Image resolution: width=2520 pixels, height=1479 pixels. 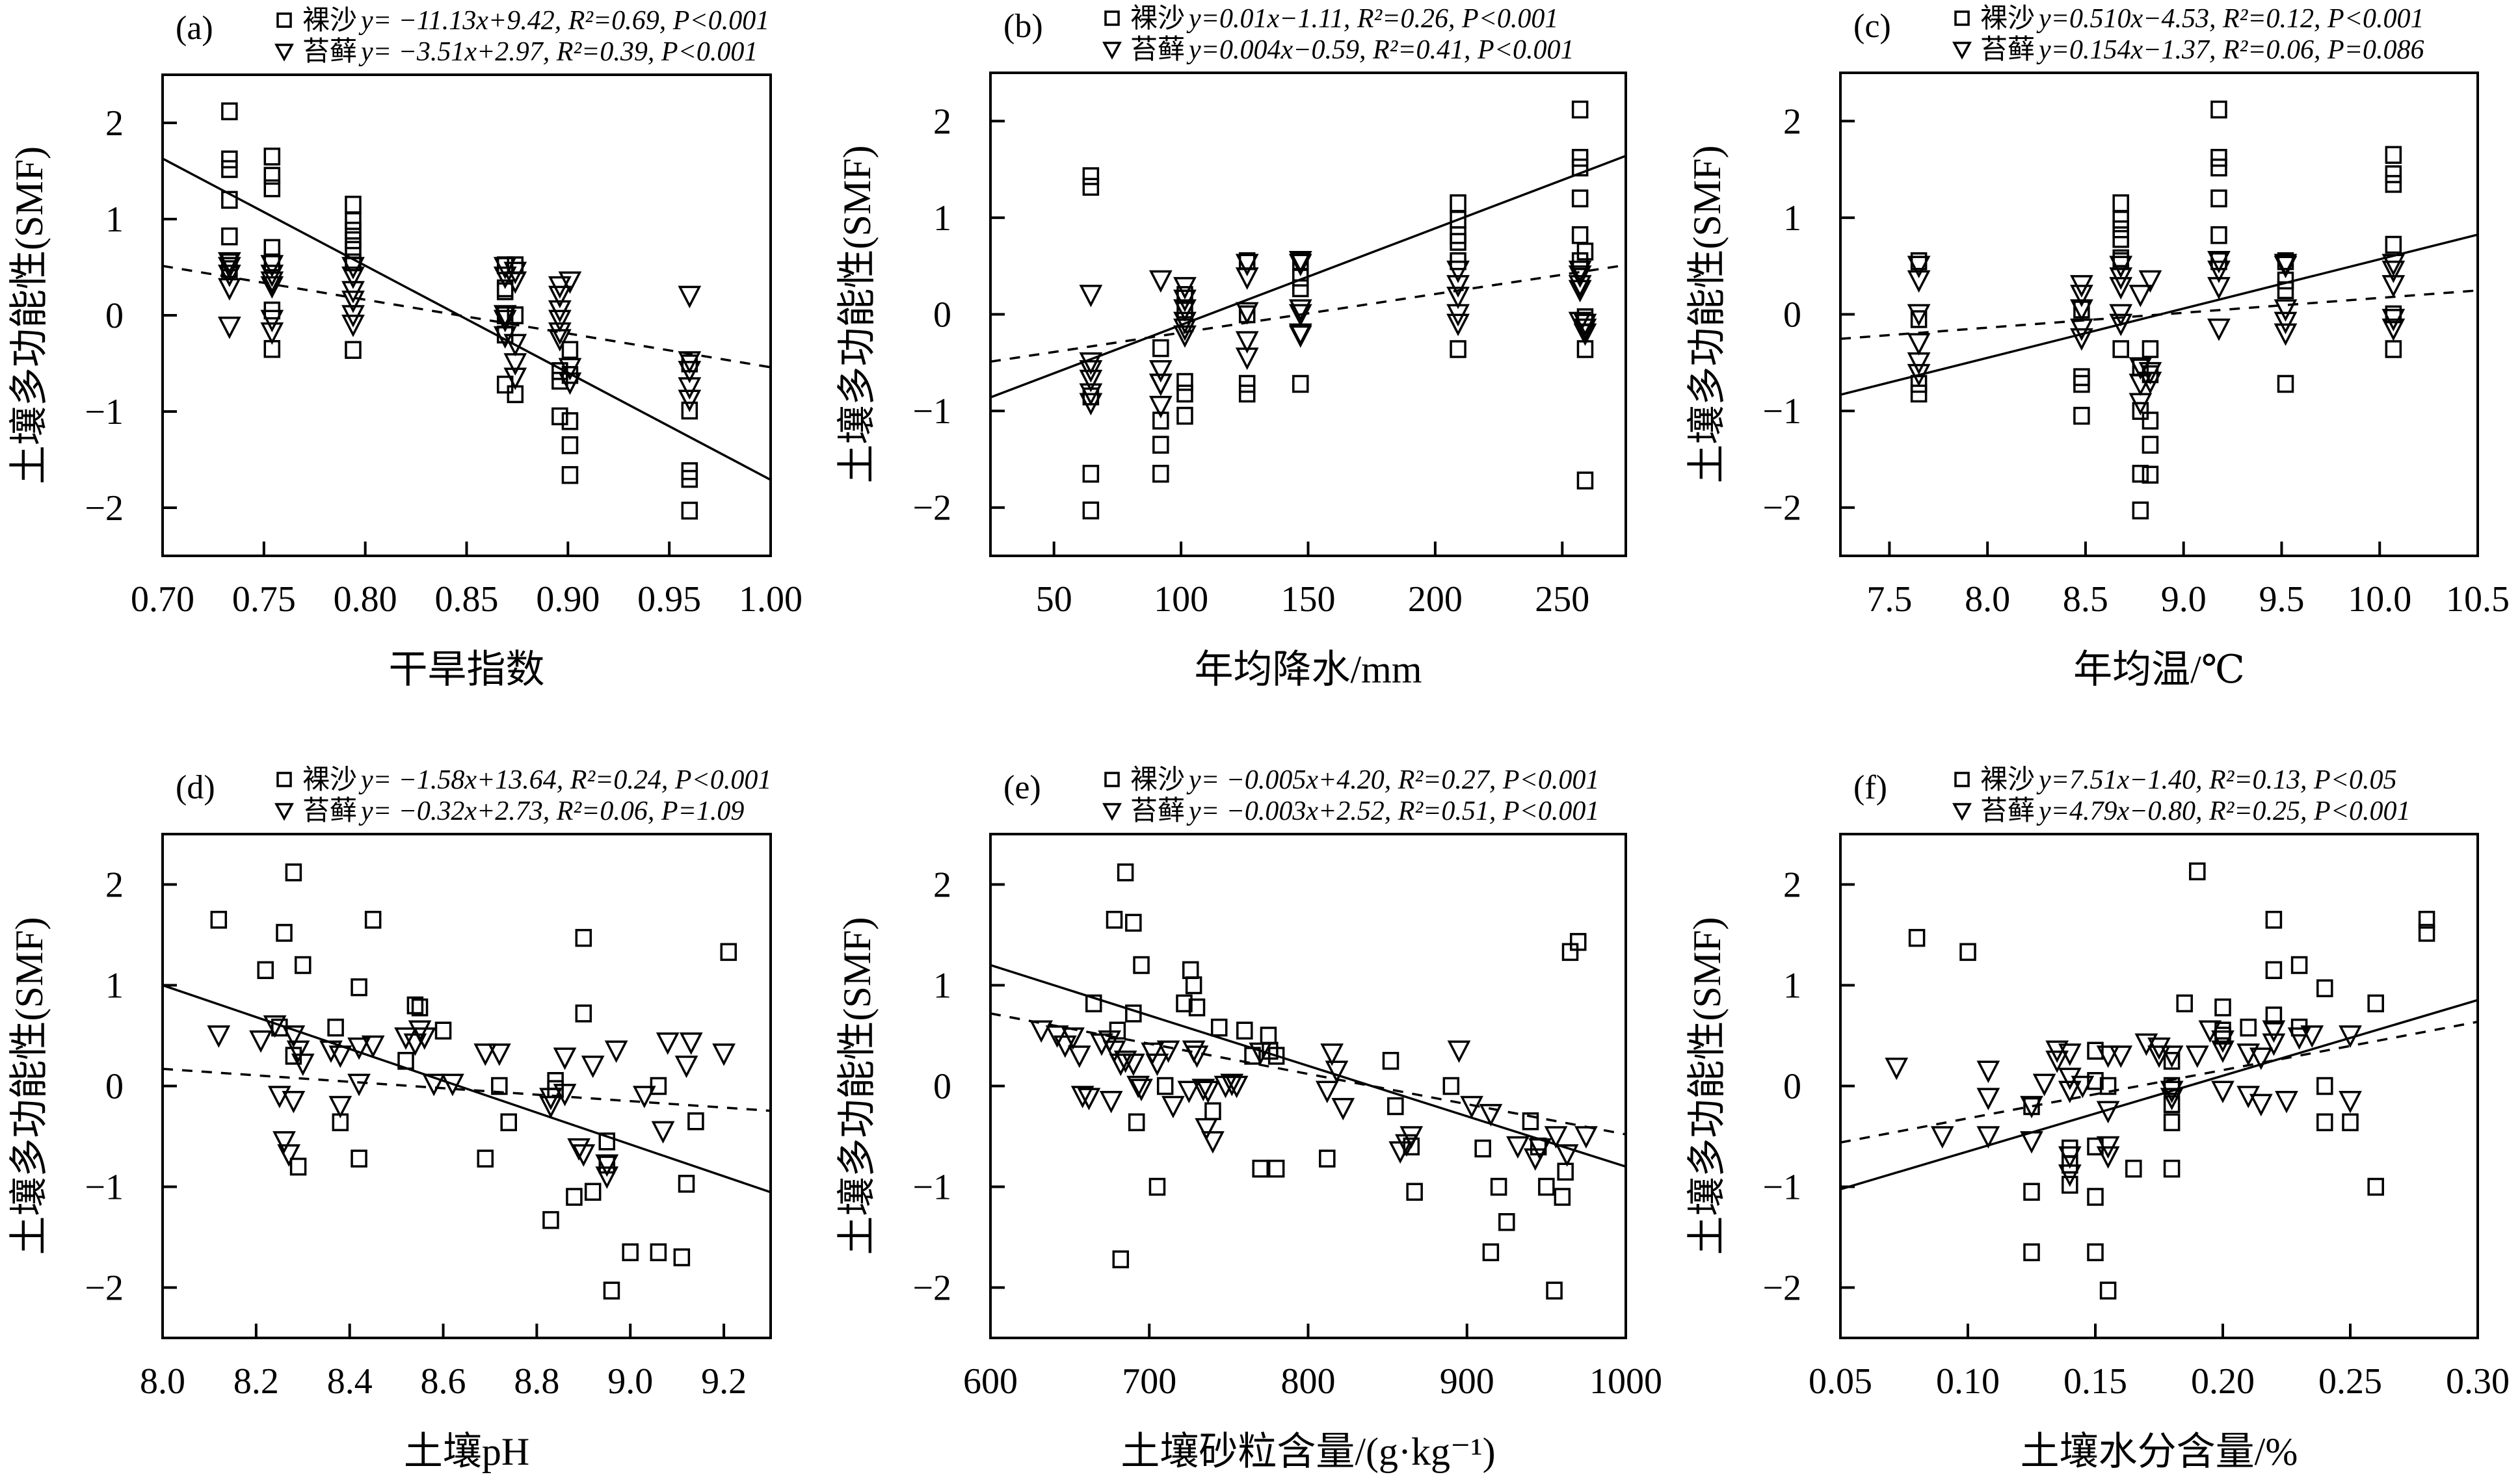 I want to click on x-tick-label: 0.70, so click(x=162, y=599).